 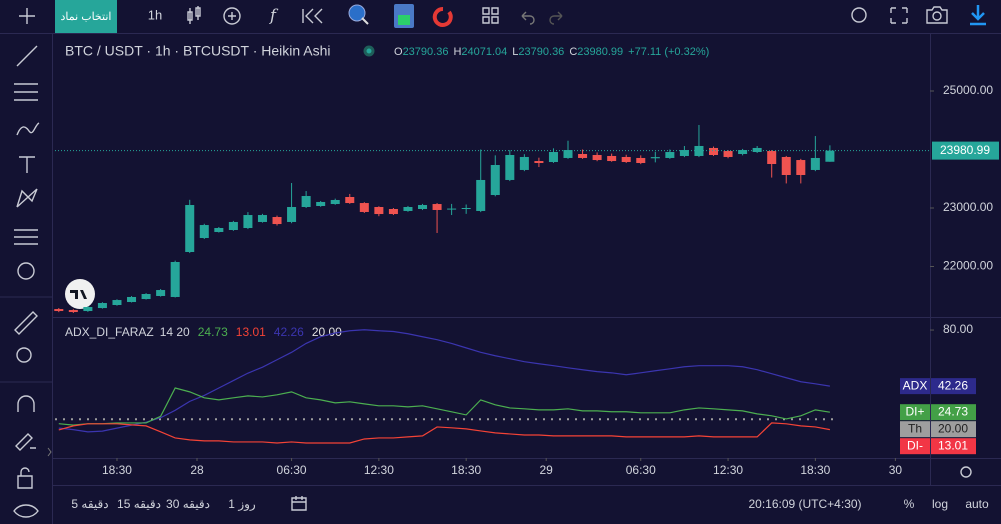 I want to click on legend-value: 42.26, so click(x=289, y=332).